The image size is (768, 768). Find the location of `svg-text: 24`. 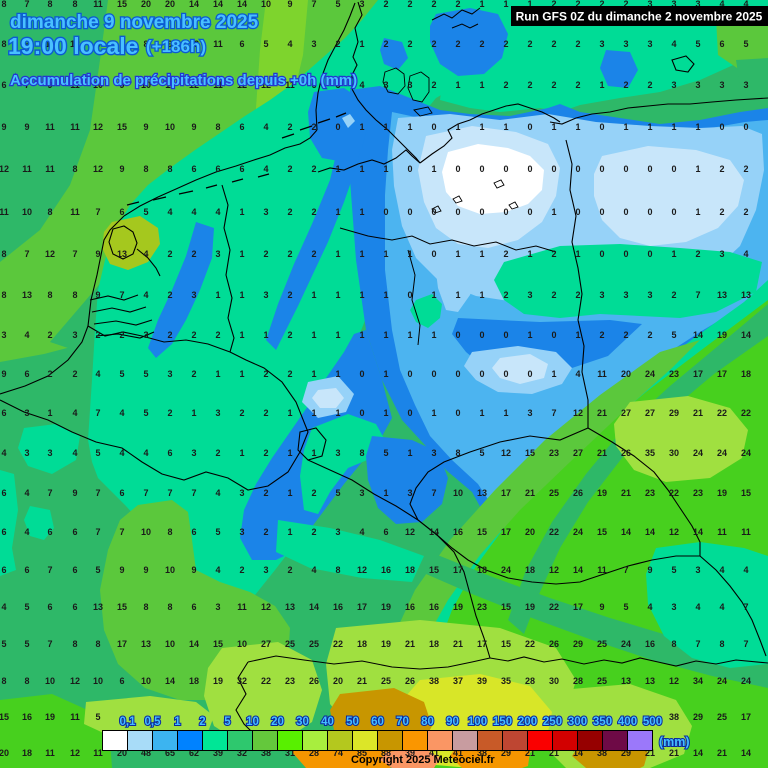

svg-text: 24 is located at coordinates (578, 532).